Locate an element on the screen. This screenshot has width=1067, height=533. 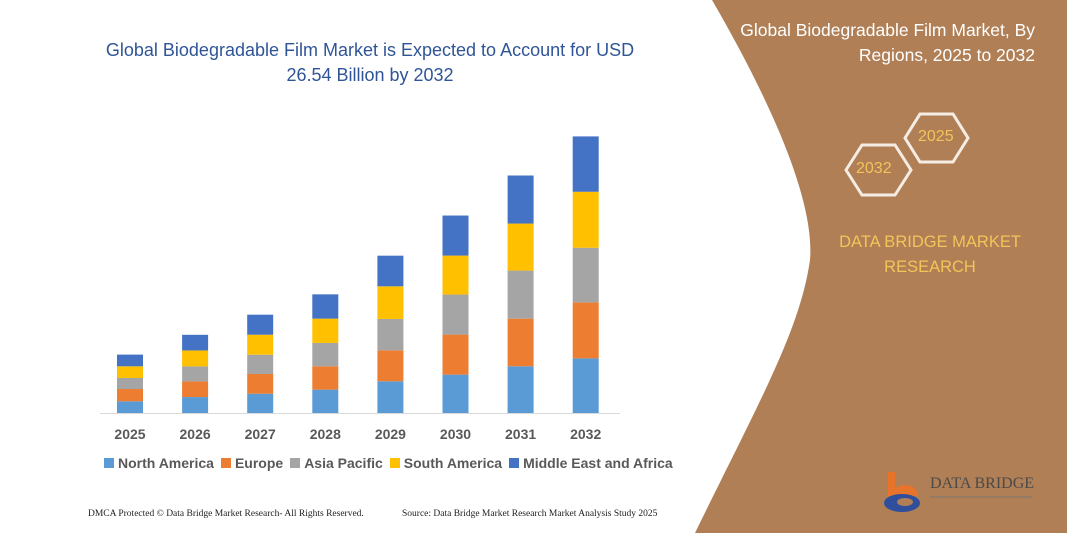
legend-item: Asia Pacific is located at coordinates (336, 463).